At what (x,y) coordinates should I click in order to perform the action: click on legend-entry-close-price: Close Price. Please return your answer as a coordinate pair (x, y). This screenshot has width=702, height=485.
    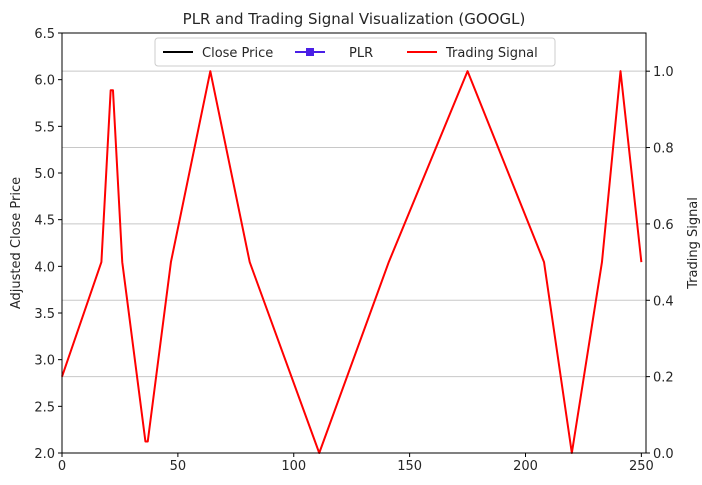
    Looking at the image, I should click on (218, 53).